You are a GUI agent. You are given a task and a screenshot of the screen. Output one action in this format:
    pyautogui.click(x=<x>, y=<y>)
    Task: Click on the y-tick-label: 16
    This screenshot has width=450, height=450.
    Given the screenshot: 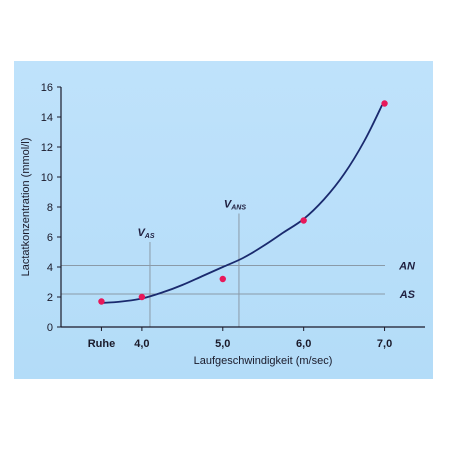 What is the action you would take?
    pyautogui.click(x=47, y=88)
    